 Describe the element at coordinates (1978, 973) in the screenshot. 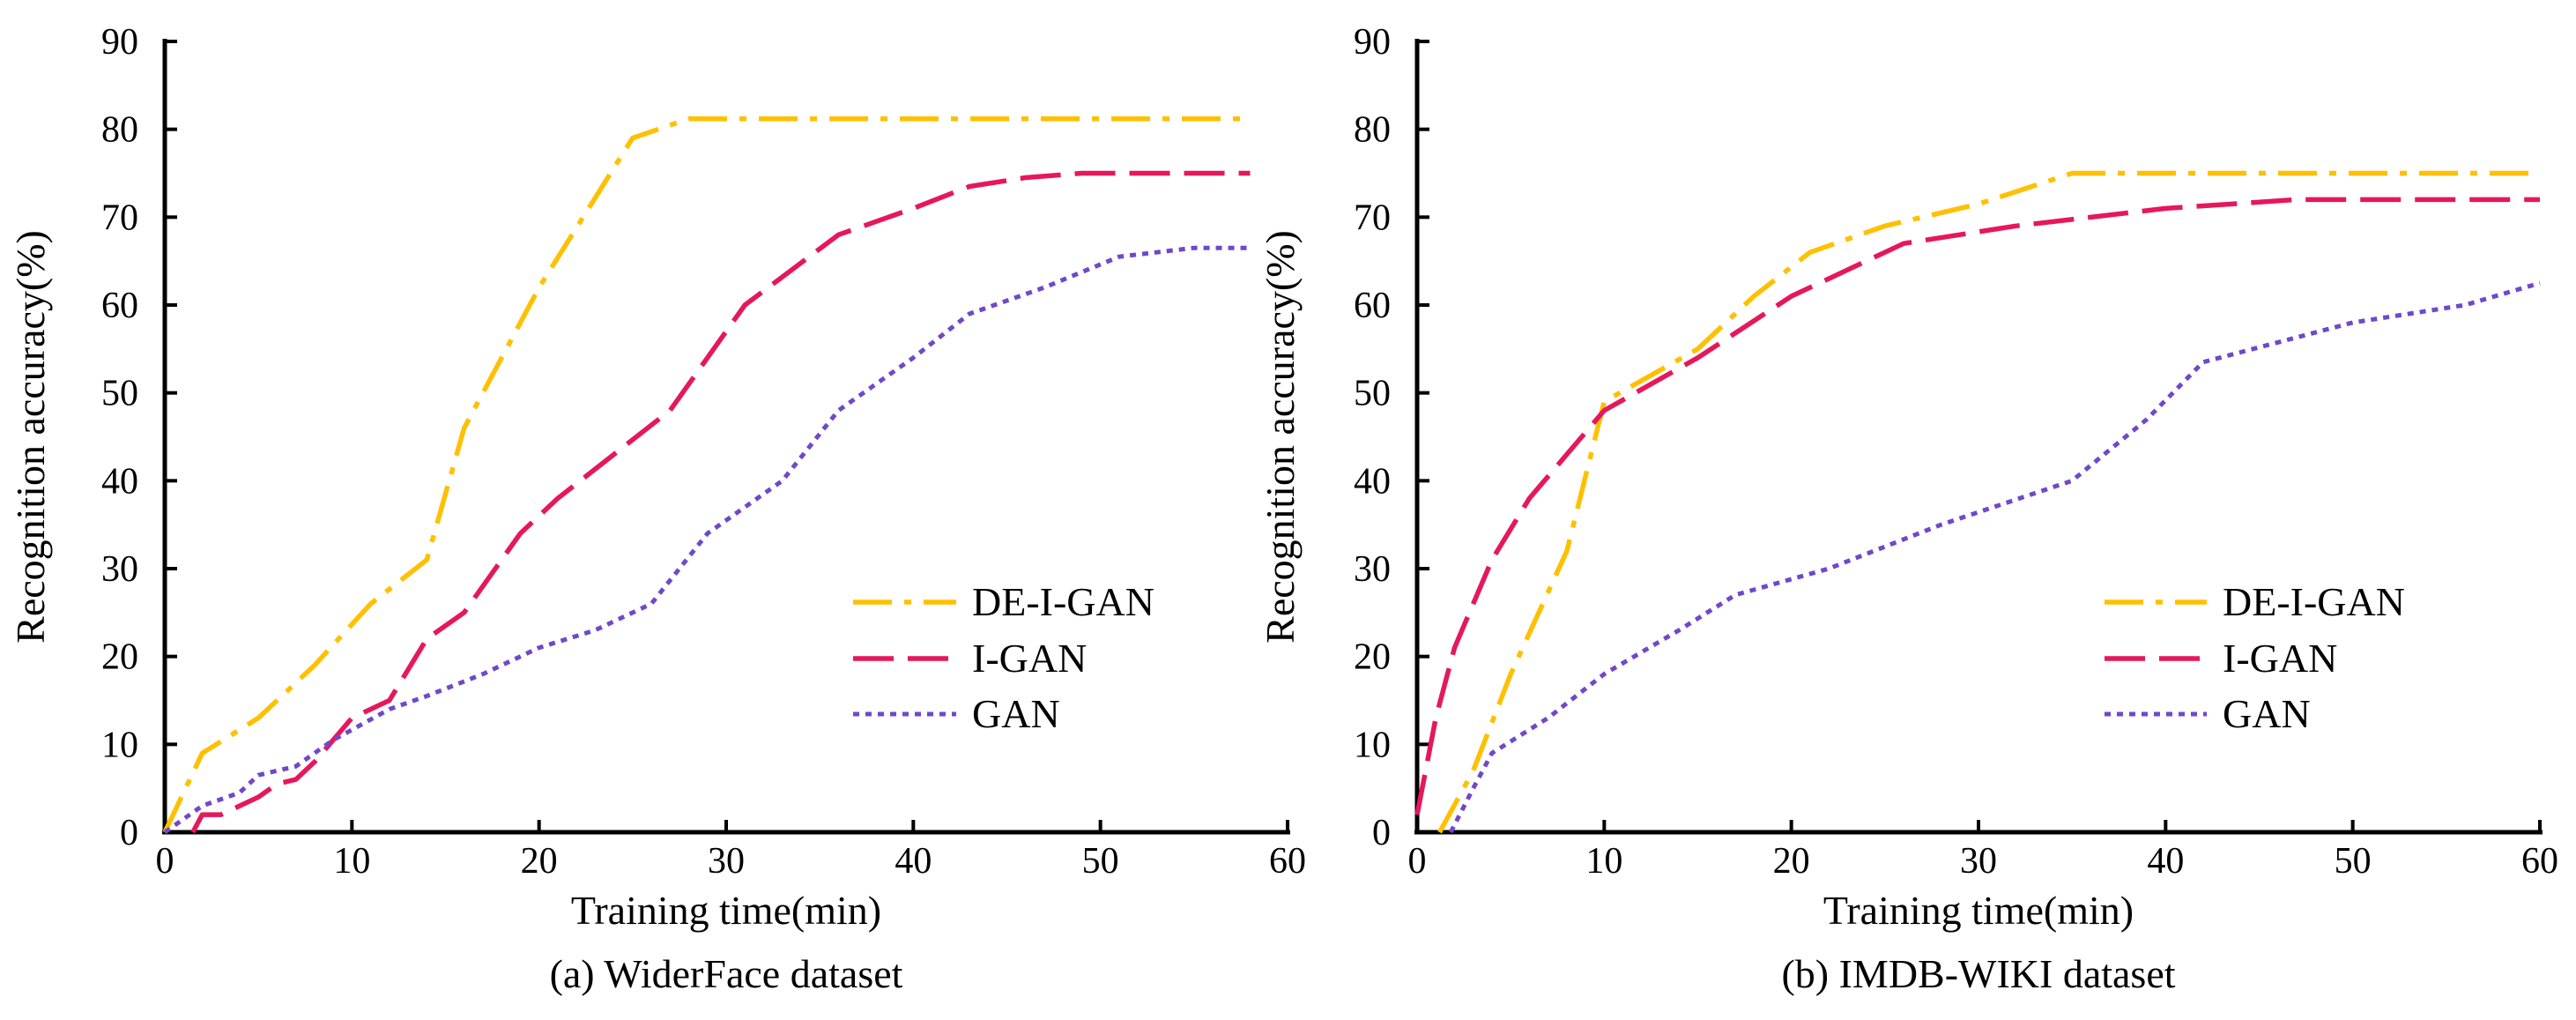

I see `chart-caption: (b) IMDB-WIKI dataset` at that location.